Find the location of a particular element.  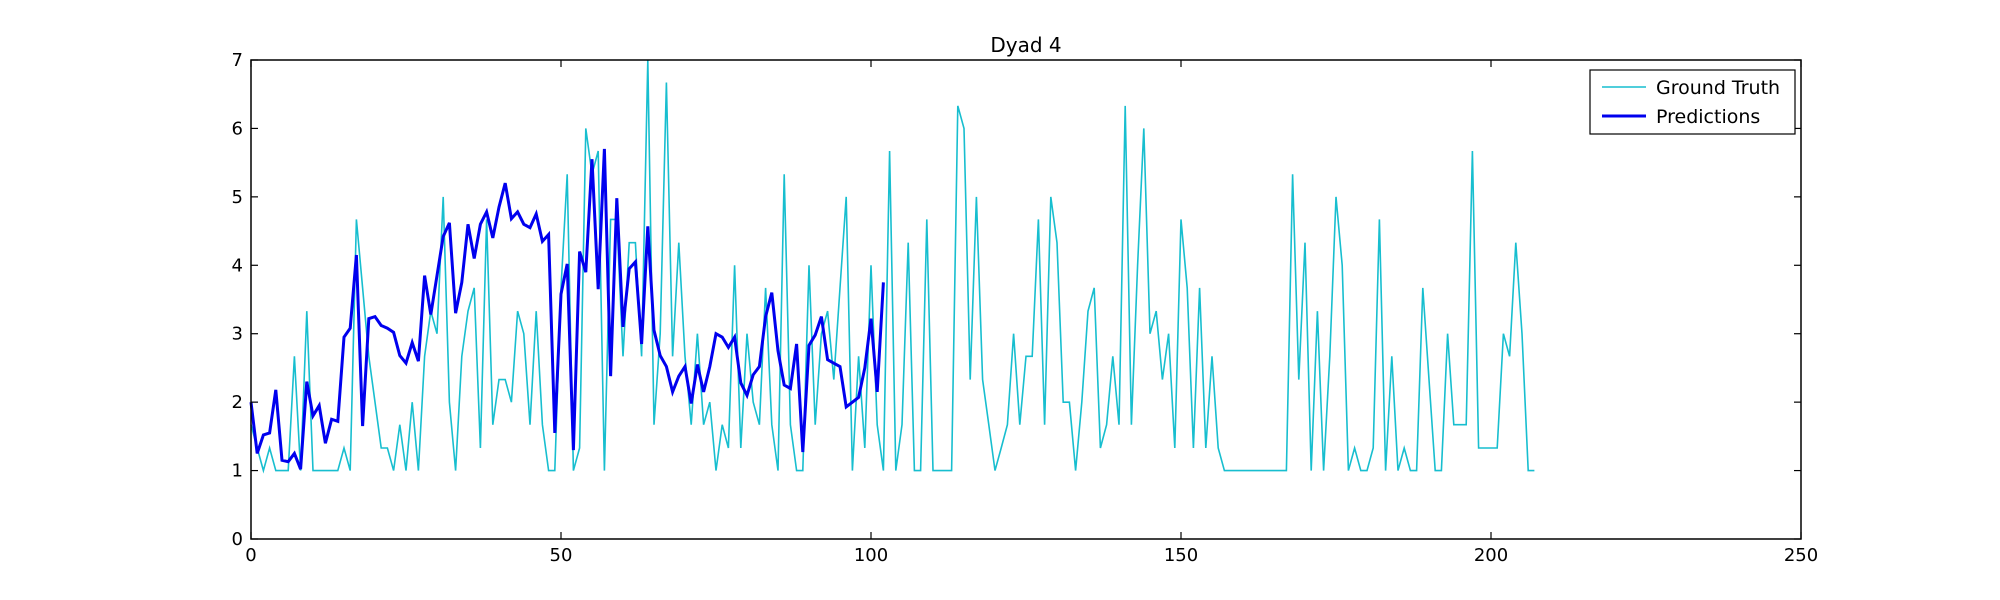

x-tick-label: 250 is located at coordinates (1801, 555).